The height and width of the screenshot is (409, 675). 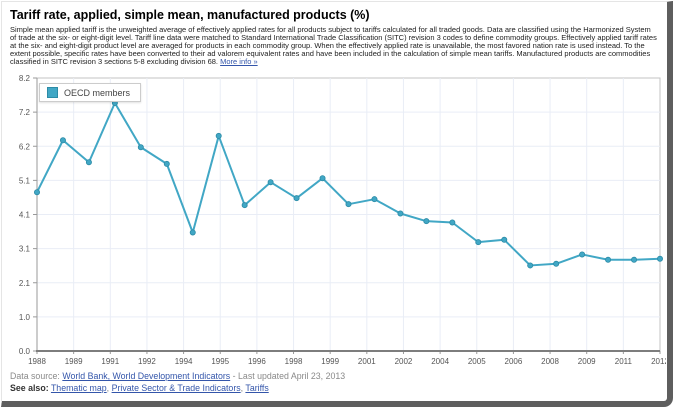 What do you see at coordinates (176, 388) in the screenshot?
I see `see-also-link-private-sector-trade: Private Sector & Trade Indicators` at bounding box center [176, 388].